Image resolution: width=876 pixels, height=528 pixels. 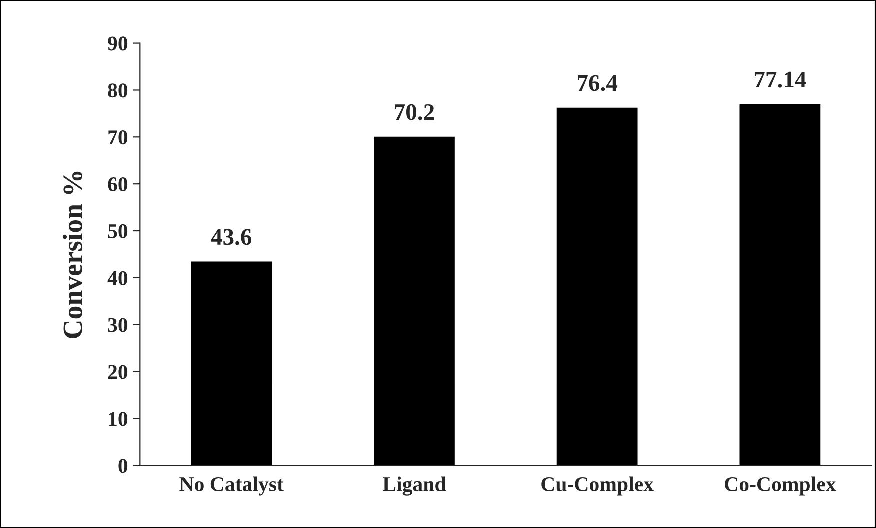 What do you see at coordinates (118, 419) in the screenshot?
I see `y-tick-label: 10` at bounding box center [118, 419].